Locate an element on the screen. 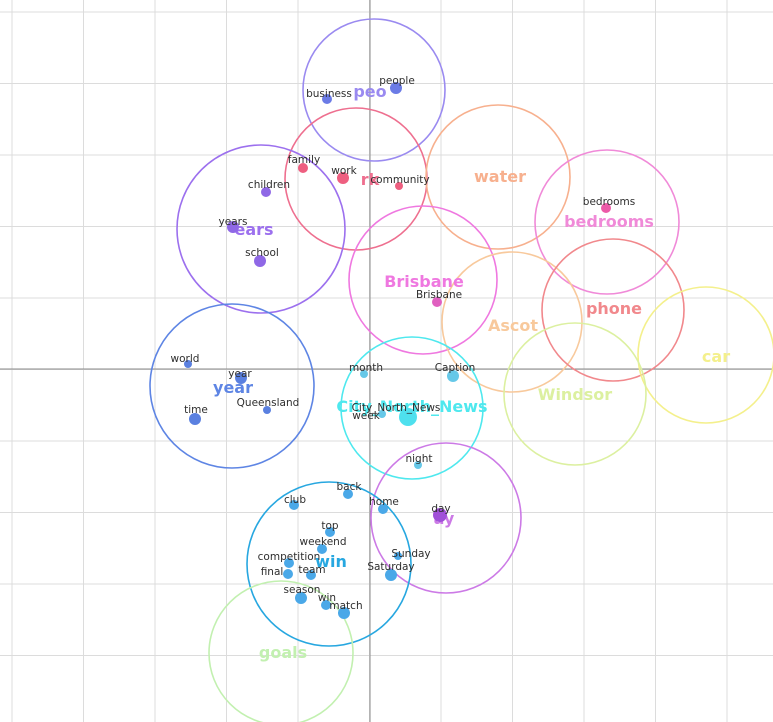 Image resolution: width=773 pixels, height=722 pixels. cluster-circle-bedrooms is located at coordinates (607, 222).